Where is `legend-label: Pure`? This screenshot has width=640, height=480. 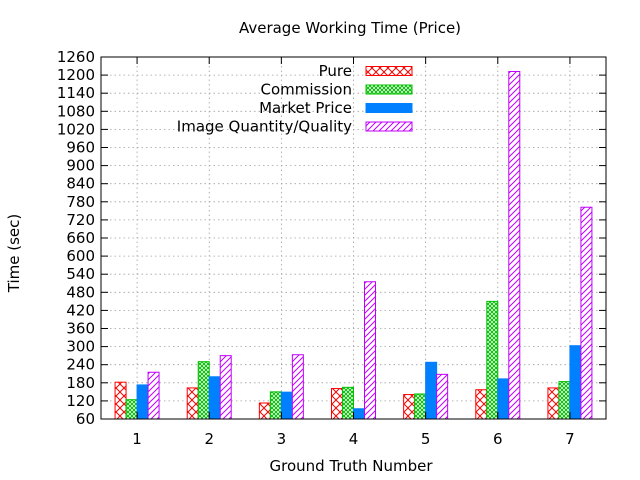 legend-label: Pure is located at coordinates (335, 71).